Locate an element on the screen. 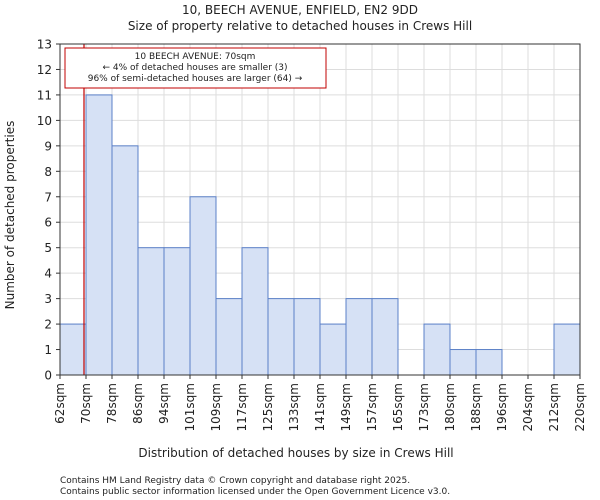  x-tick-label: 94sqm is located at coordinates (164, 403).